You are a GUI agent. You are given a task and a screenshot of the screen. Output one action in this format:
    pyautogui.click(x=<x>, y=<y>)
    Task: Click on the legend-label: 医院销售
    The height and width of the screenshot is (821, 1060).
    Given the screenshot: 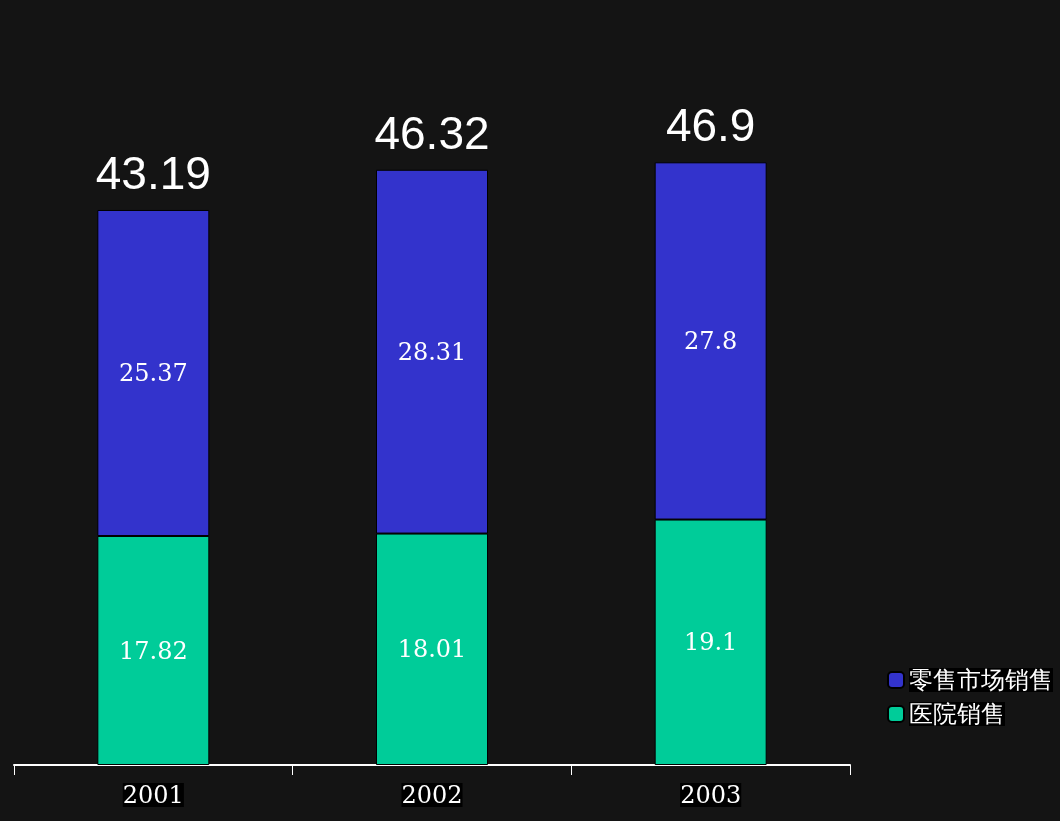 What is the action you would take?
    pyautogui.click(x=957, y=714)
    